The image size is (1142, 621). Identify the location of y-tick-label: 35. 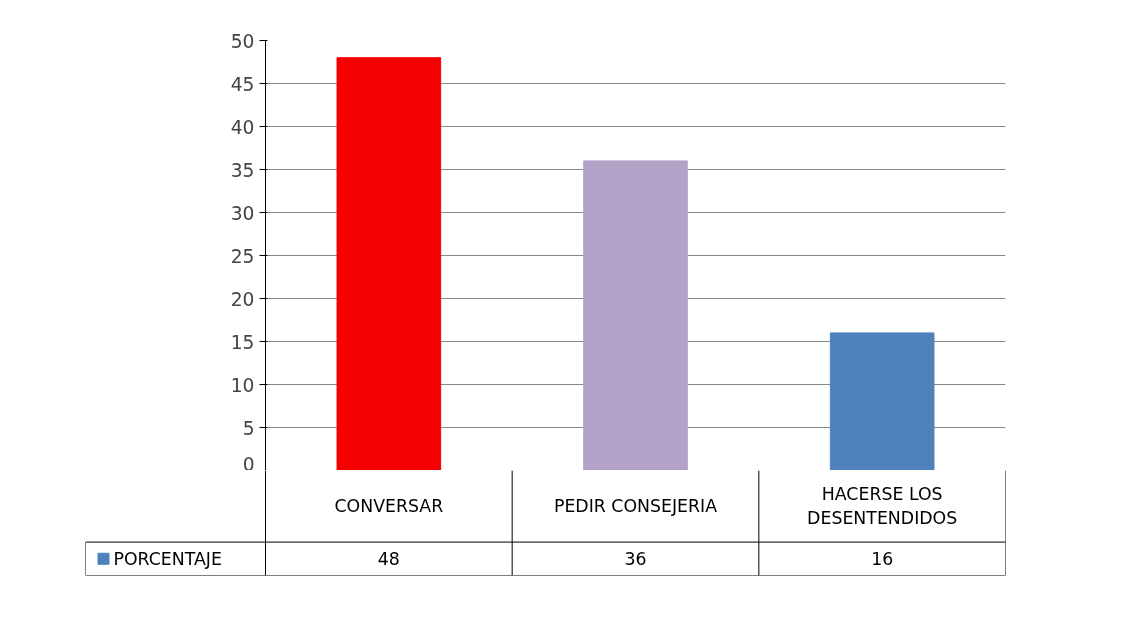
(242, 170).